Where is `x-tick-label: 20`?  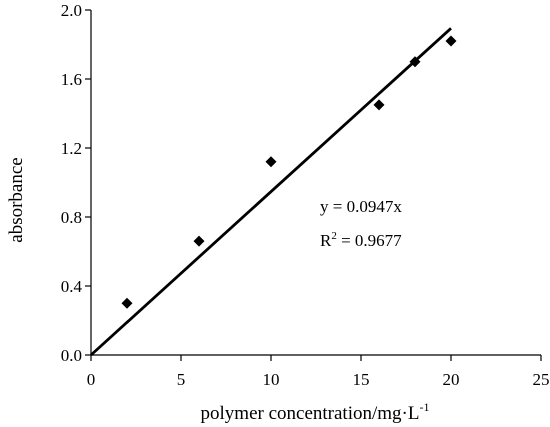
x-tick-label: 20 is located at coordinates (451, 379).